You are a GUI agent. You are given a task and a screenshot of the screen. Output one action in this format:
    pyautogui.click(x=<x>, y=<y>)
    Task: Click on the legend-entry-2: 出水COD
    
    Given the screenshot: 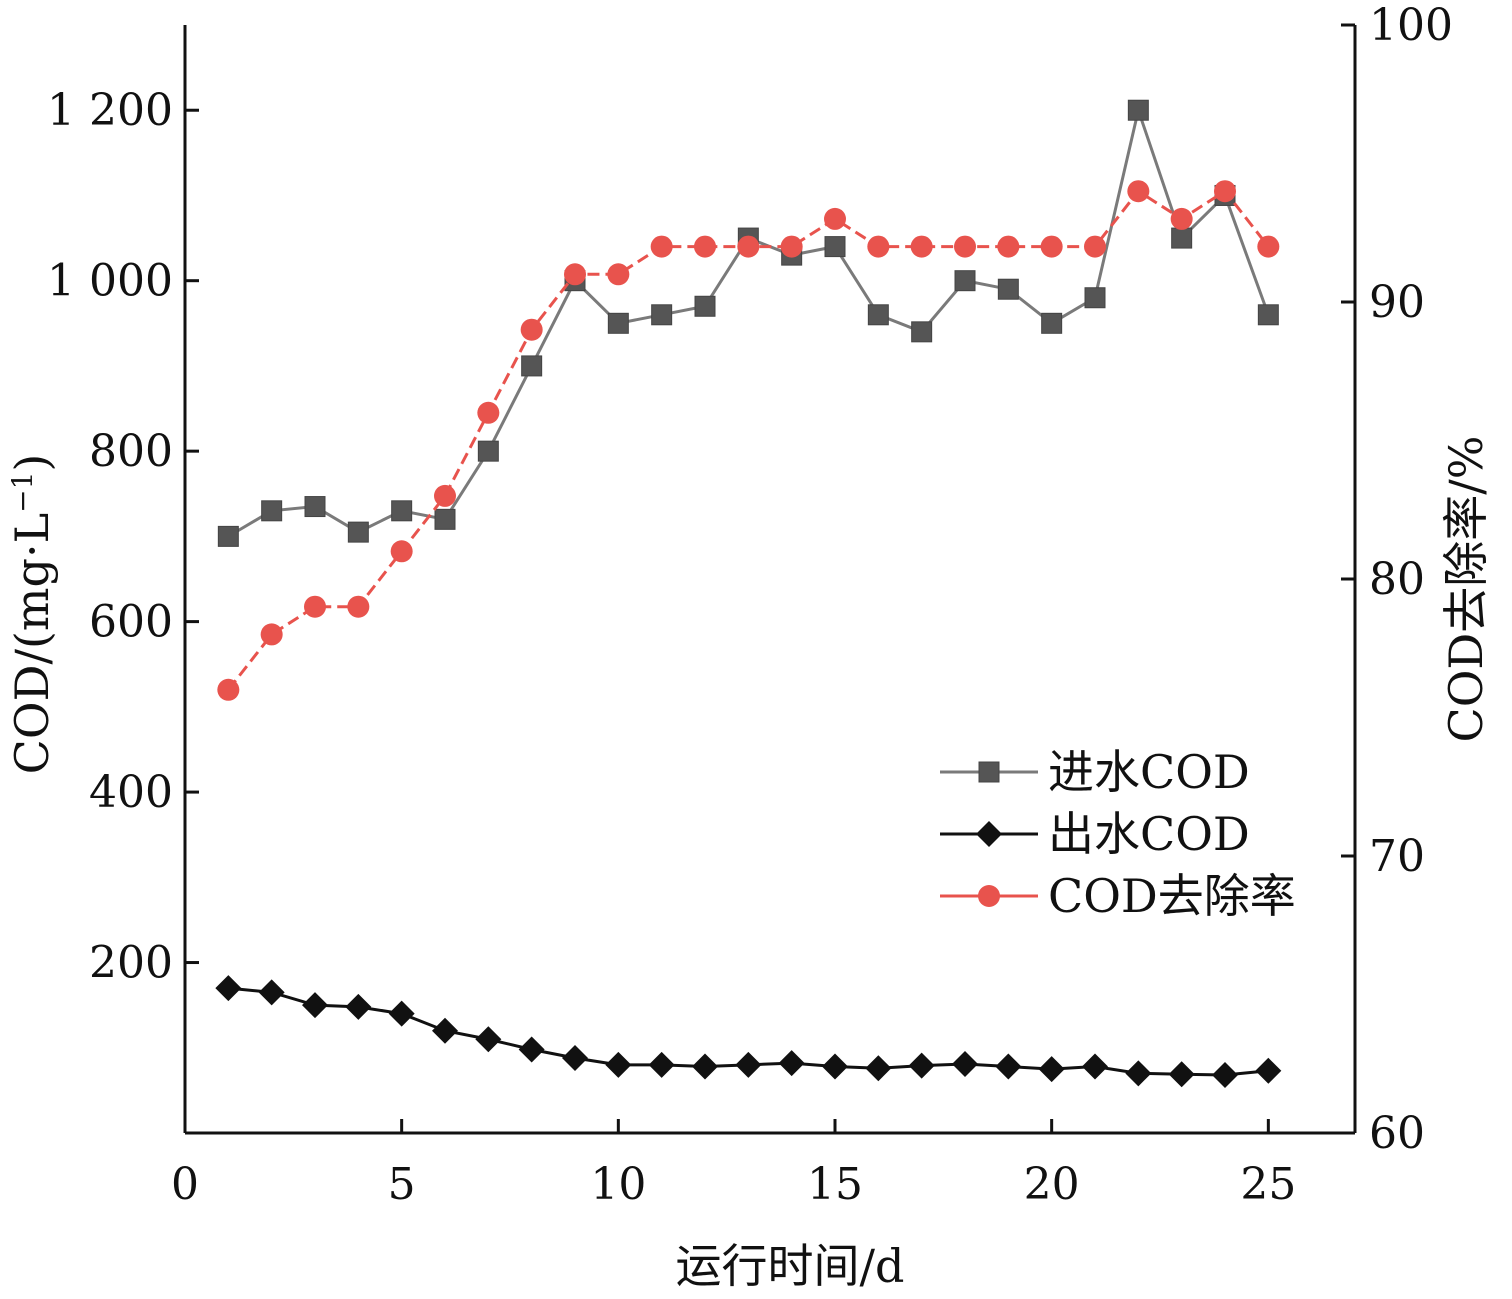 What is the action you would take?
    pyautogui.click(x=1095, y=834)
    